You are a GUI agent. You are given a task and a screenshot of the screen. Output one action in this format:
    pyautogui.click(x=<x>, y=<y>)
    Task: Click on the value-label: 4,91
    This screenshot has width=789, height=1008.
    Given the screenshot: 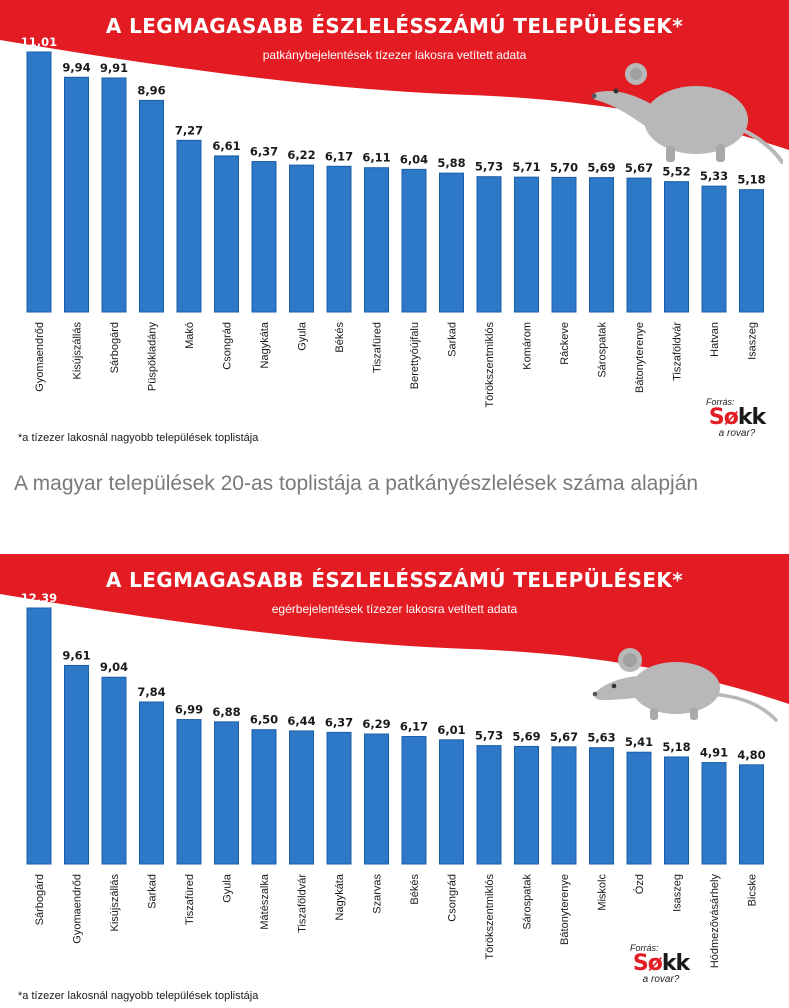 What is the action you would take?
    pyautogui.click(x=714, y=753)
    